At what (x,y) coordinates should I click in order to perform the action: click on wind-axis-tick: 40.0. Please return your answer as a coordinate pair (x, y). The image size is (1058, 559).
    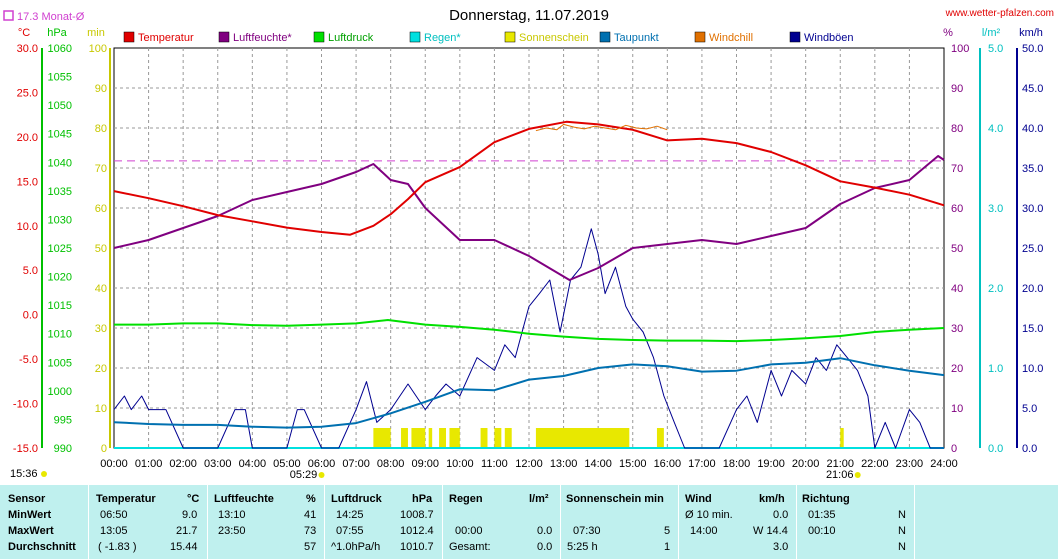
    Looking at the image, I should click on (1032, 129).